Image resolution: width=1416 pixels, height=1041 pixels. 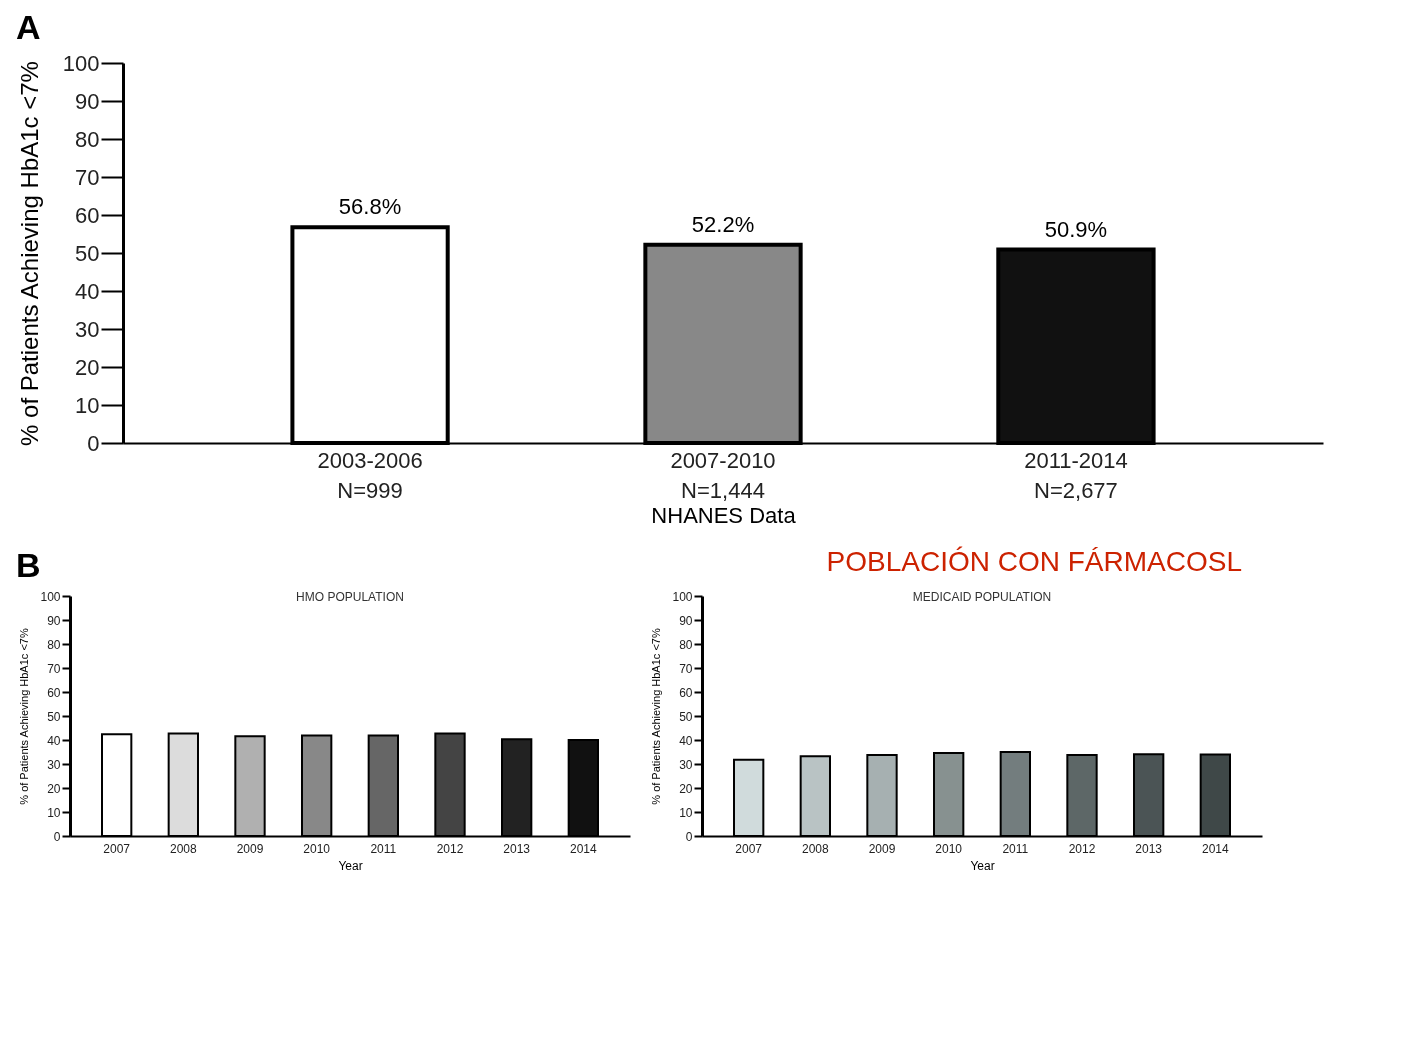 What do you see at coordinates (1076, 229) in the screenshot?
I see `data-label: 50.9%` at bounding box center [1076, 229].